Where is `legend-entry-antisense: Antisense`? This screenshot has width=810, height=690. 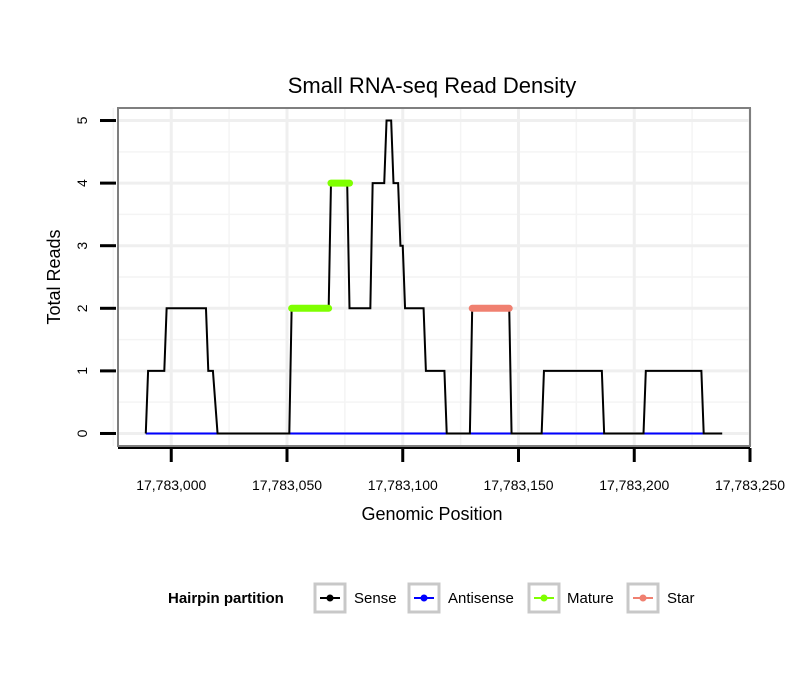 legend-entry-antisense: Antisense is located at coordinates (460, 598).